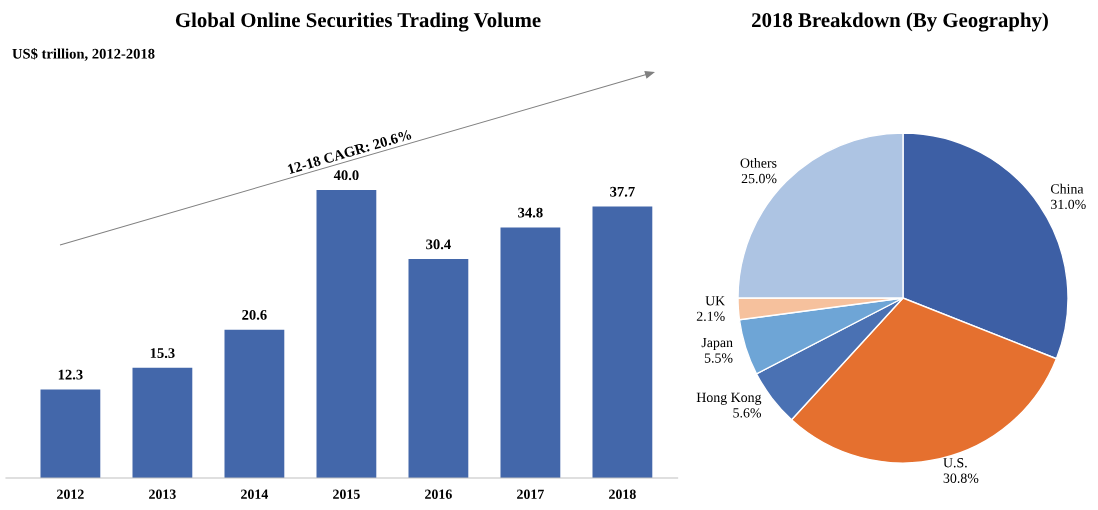 The image size is (1098, 510). What do you see at coordinates (715, 301) in the screenshot?
I see `slice-label: UK` at bounding box center [715, 301].